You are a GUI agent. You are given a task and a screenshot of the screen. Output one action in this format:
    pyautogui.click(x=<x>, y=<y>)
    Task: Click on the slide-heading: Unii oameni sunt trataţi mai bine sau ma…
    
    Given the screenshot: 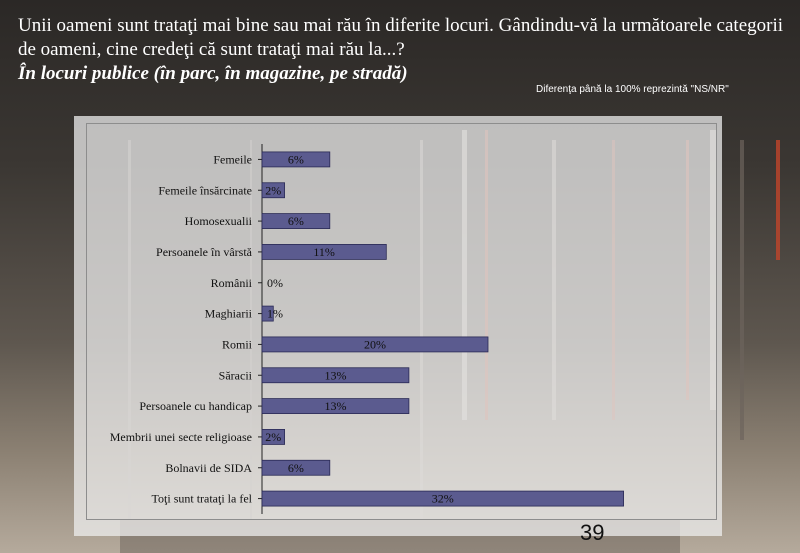 What is the action you would take?
    pyautogui.click(x=403, y=50)
    